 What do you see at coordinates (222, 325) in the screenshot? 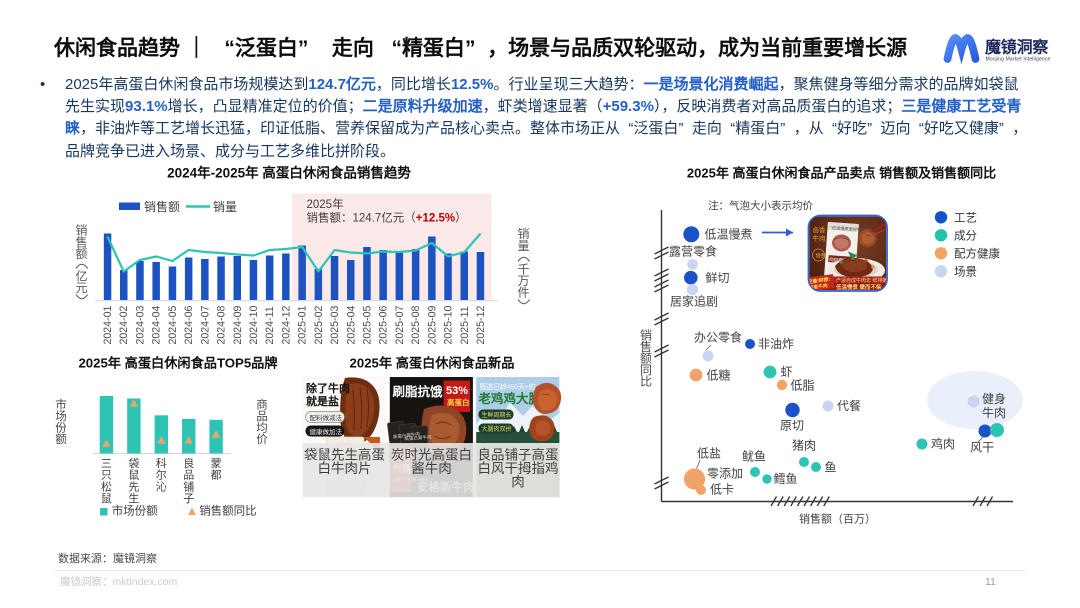
I see `svg-text: 2024-08` at bounding box center [222, 325].